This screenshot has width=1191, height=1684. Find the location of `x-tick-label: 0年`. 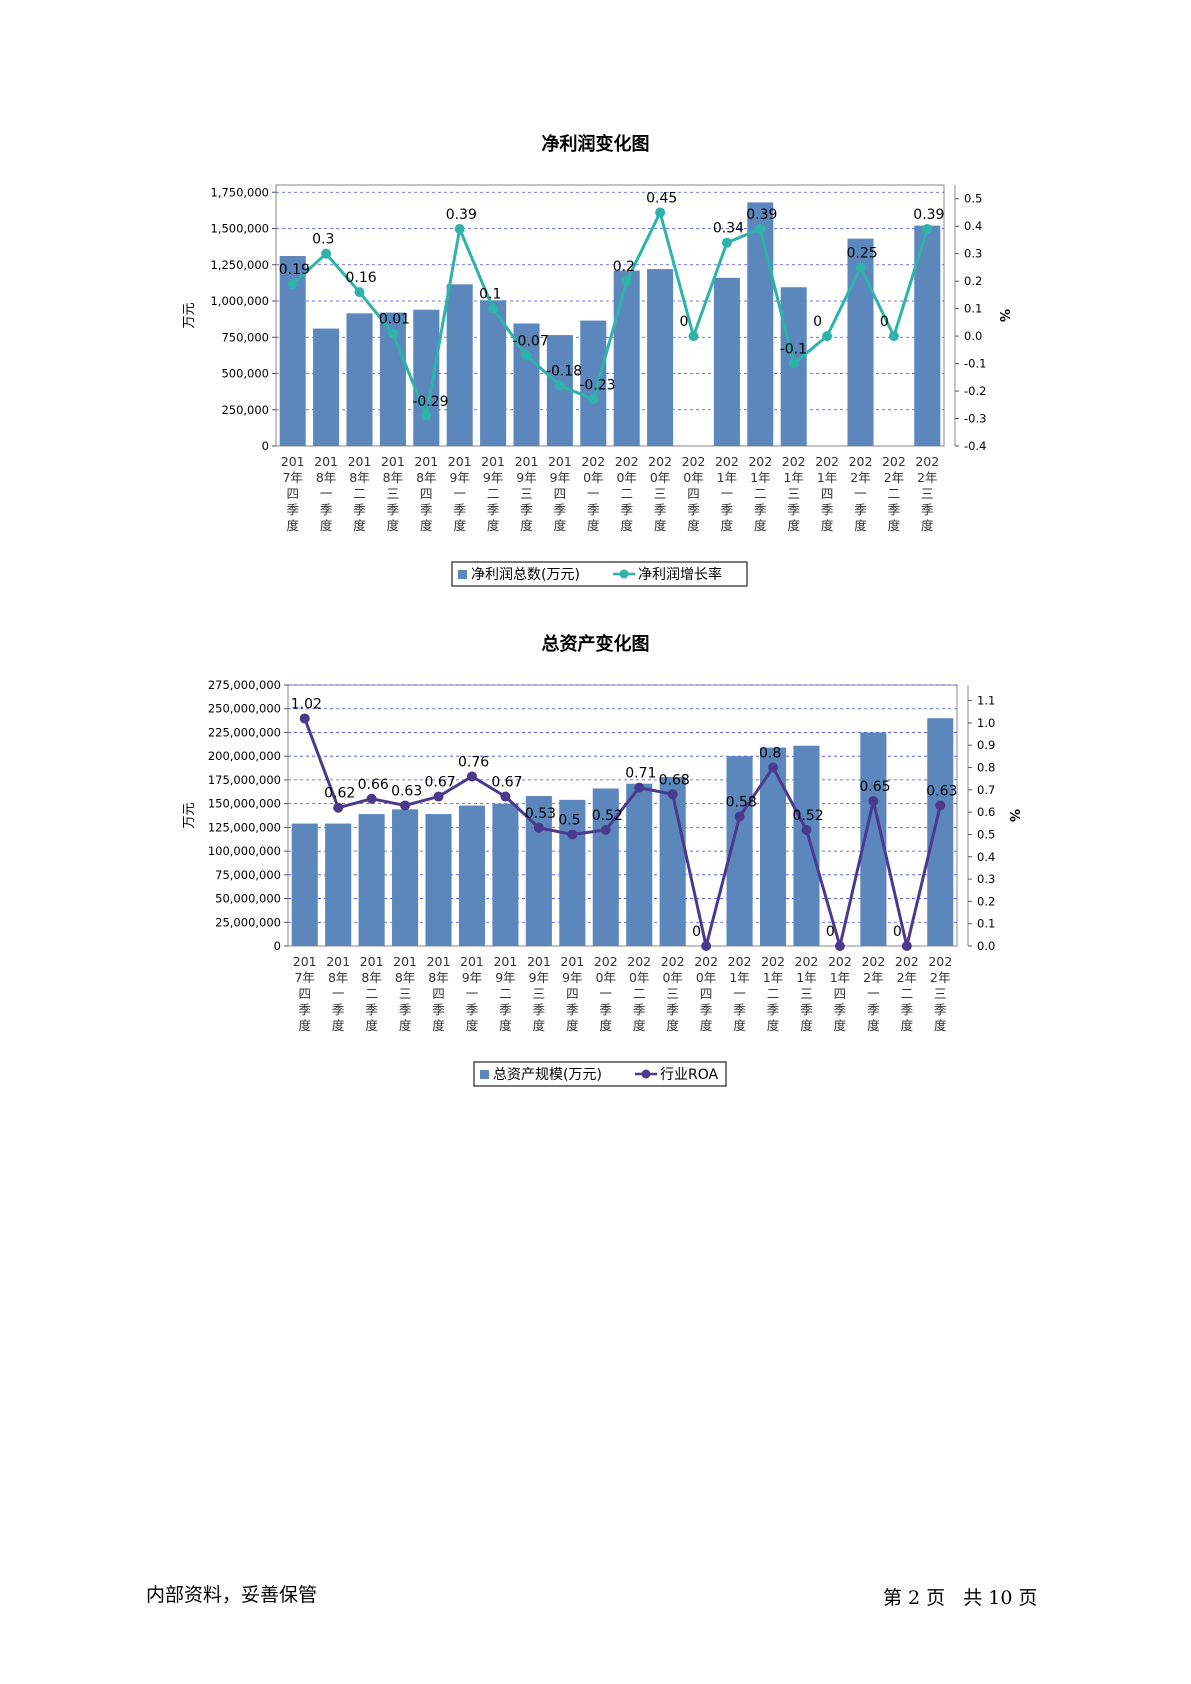

x-tick-label: 0年 is located at coordinates (693, 477).